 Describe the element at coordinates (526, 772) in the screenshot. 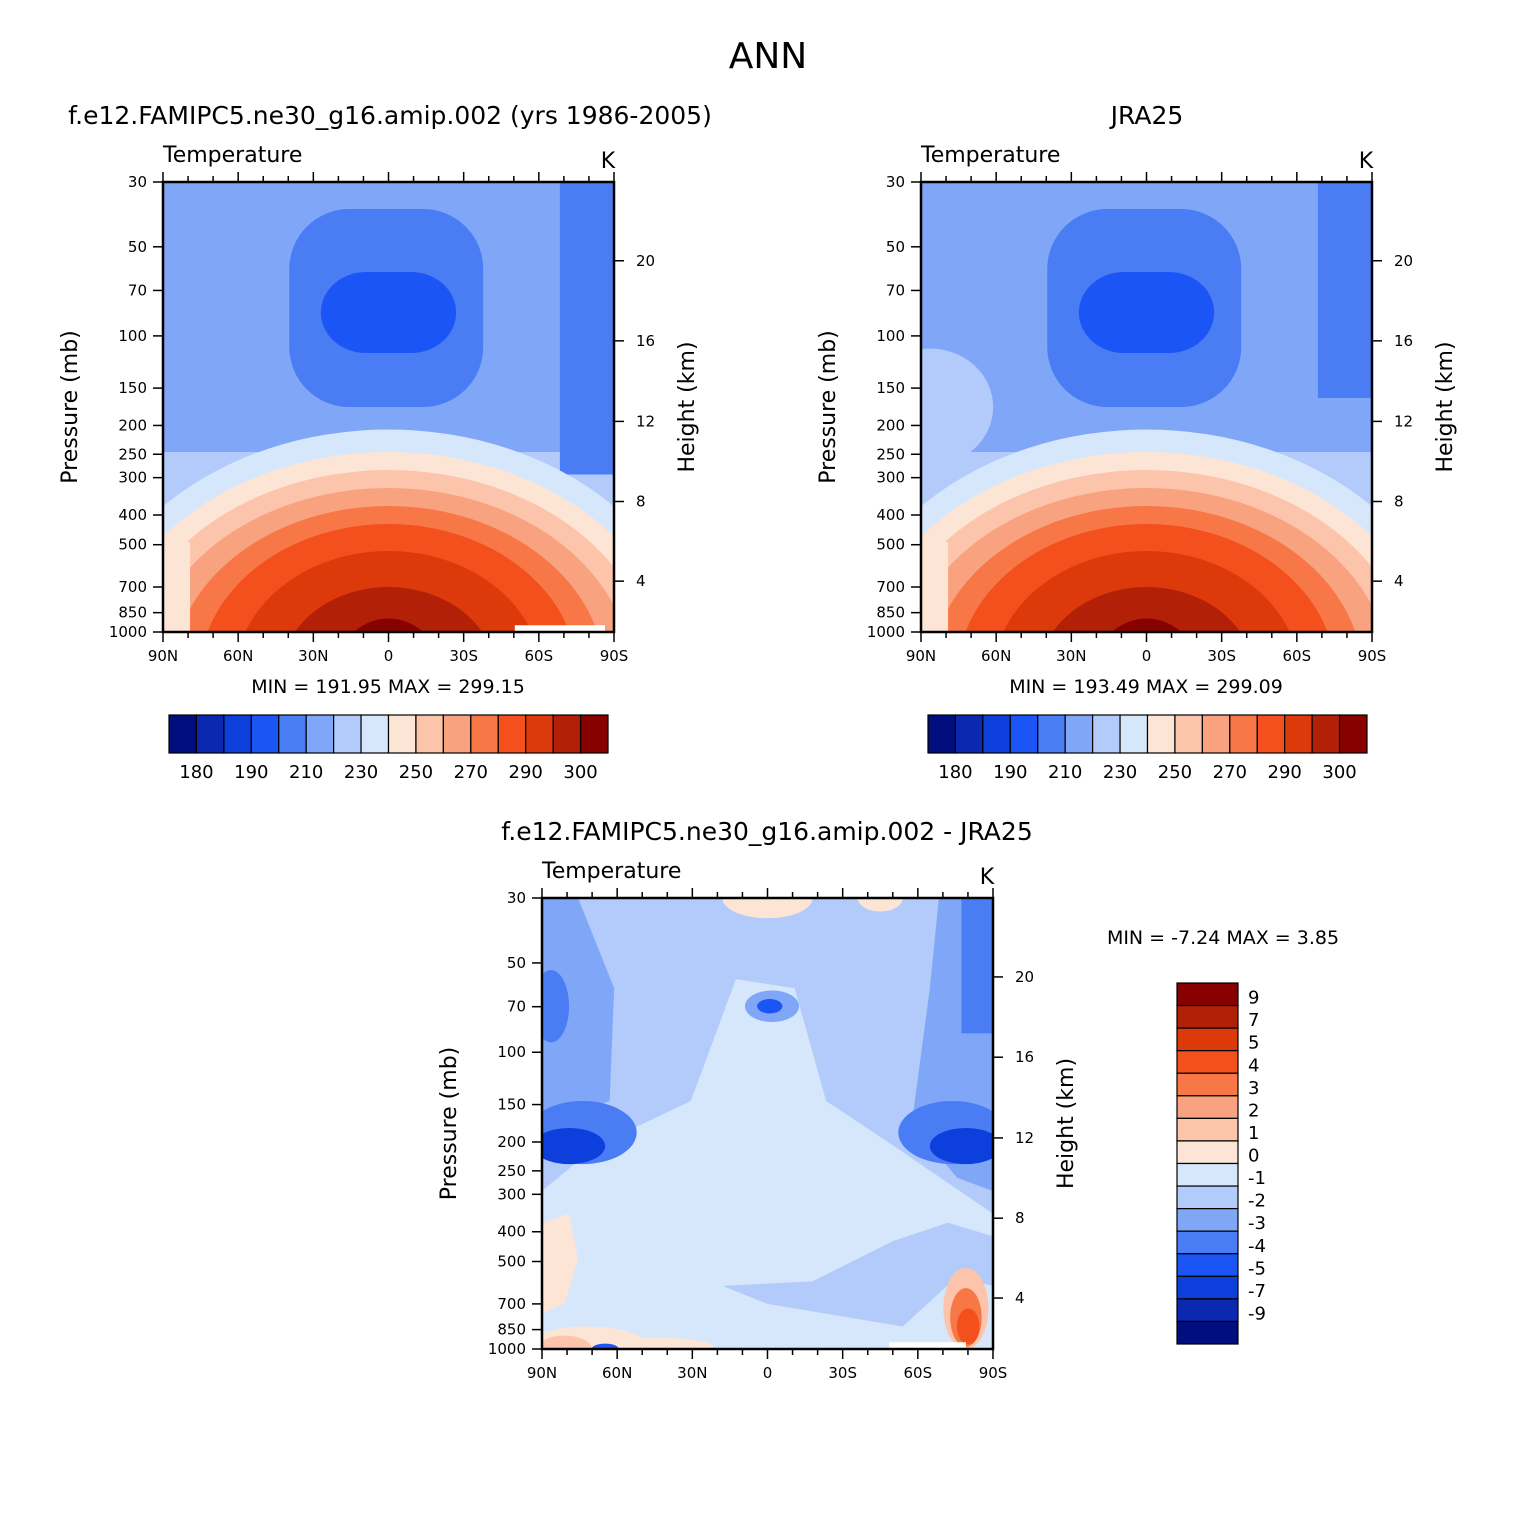

I see `colorbar-label: 290` at that location.